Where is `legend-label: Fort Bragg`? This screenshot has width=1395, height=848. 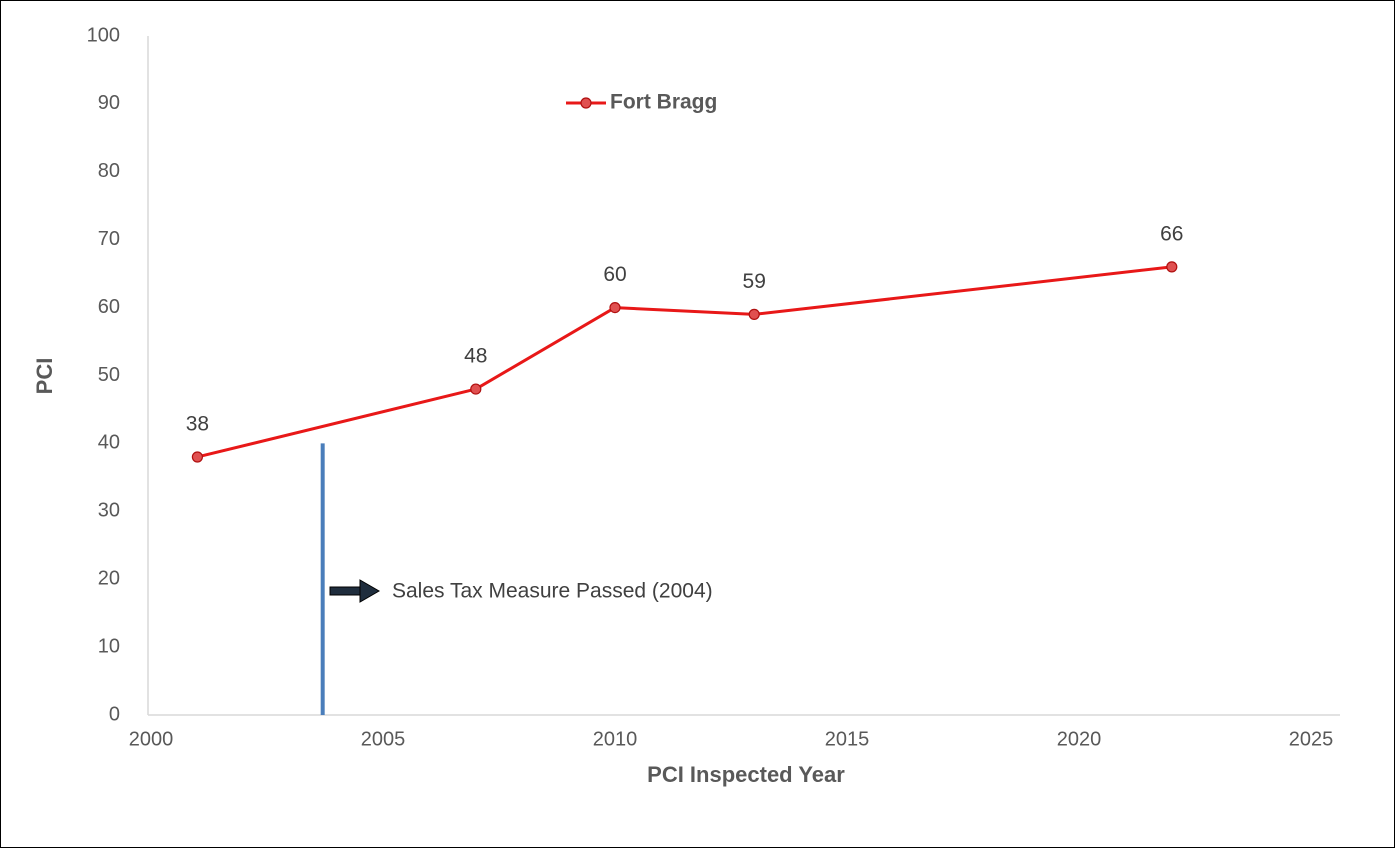 legend-label: Fort Bragg is located at coordinates (663, 102).